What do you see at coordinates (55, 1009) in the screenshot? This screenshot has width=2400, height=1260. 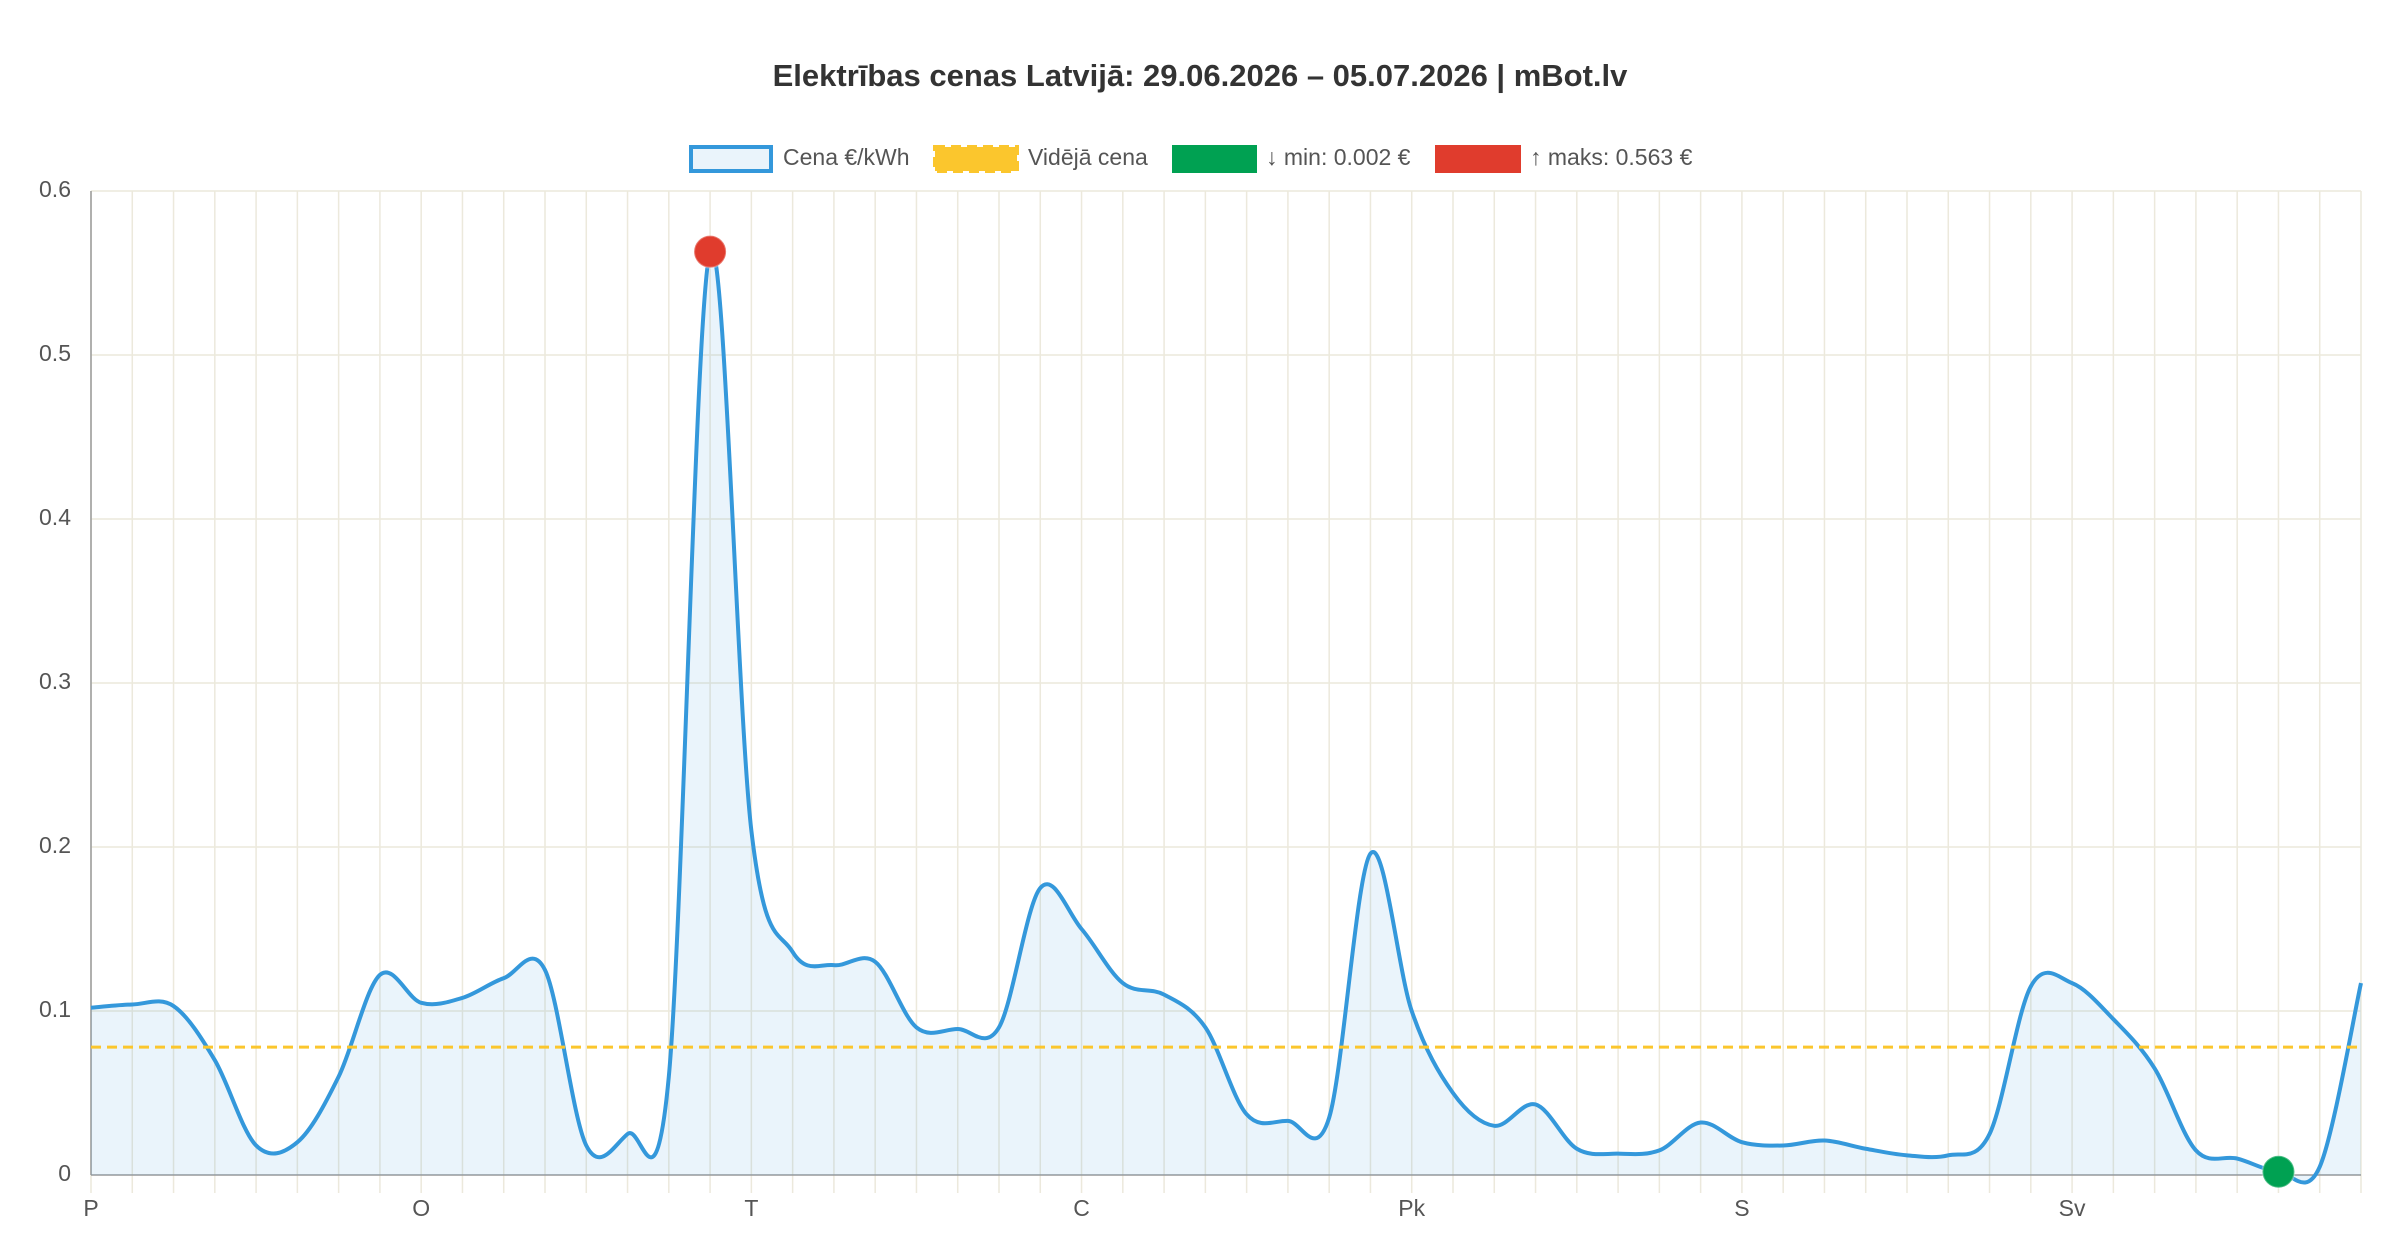 I see `y-tick-label: 0.1` at bounding box center [55, 1009].